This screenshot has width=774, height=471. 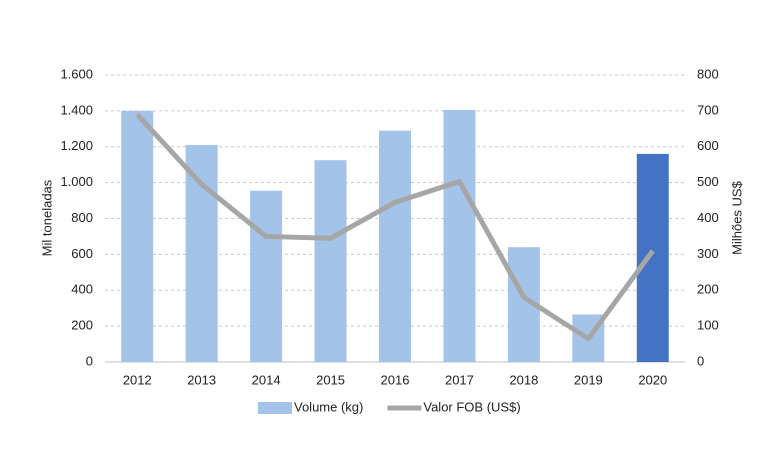 What do you see at coordinates (266, 379) in the screenshot?
I see `x-tick-label: 2014` at bounding box center [266, 379].